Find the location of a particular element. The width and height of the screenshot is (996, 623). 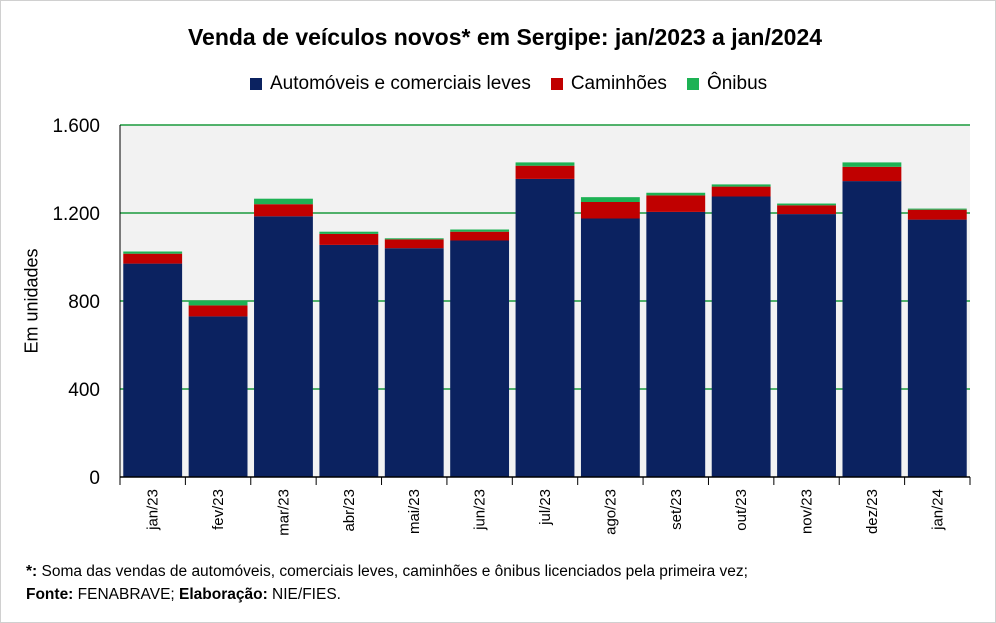

y-tick-label: 800 is located at coordinates (84, 302).